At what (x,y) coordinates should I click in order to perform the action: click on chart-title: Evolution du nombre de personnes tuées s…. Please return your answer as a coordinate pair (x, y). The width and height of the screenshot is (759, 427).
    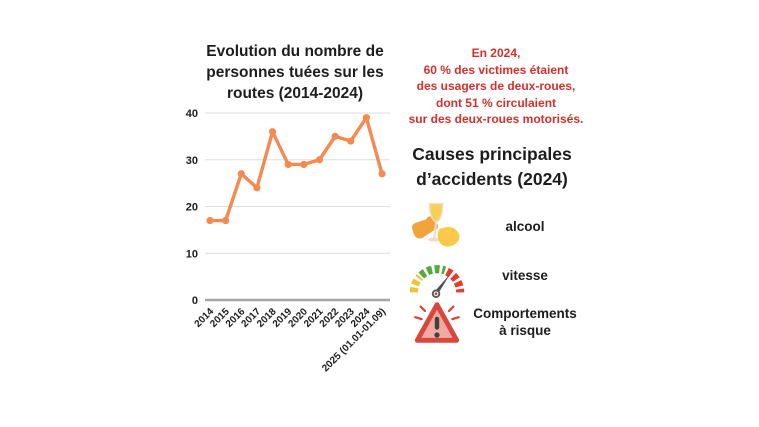
    Looking at the image, I should click on (295, 72).